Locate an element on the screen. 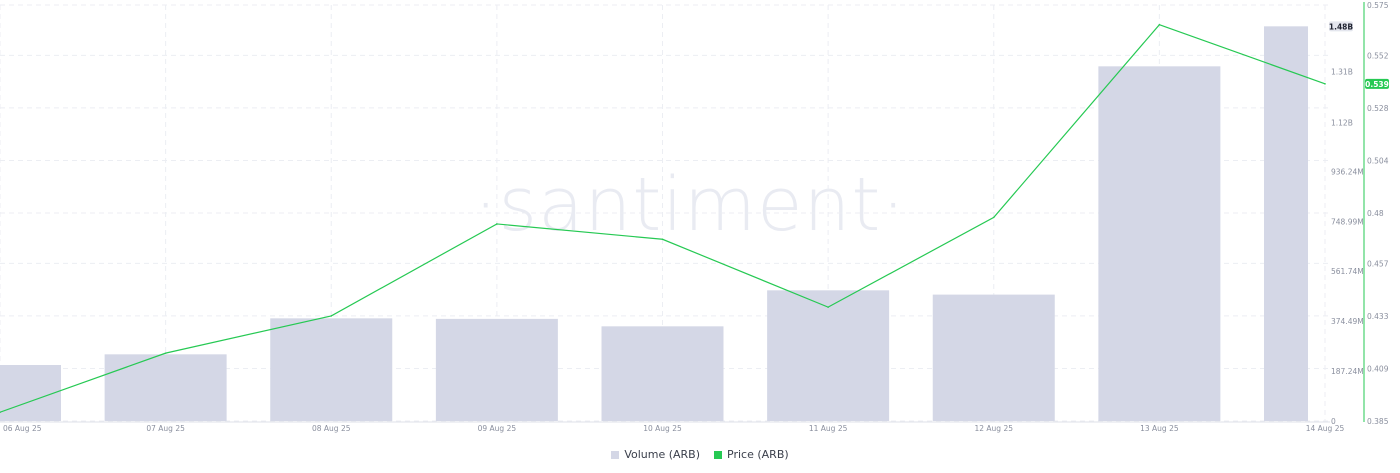  legend-item-price: Price (ARB) is located at coordinates (751, 454).